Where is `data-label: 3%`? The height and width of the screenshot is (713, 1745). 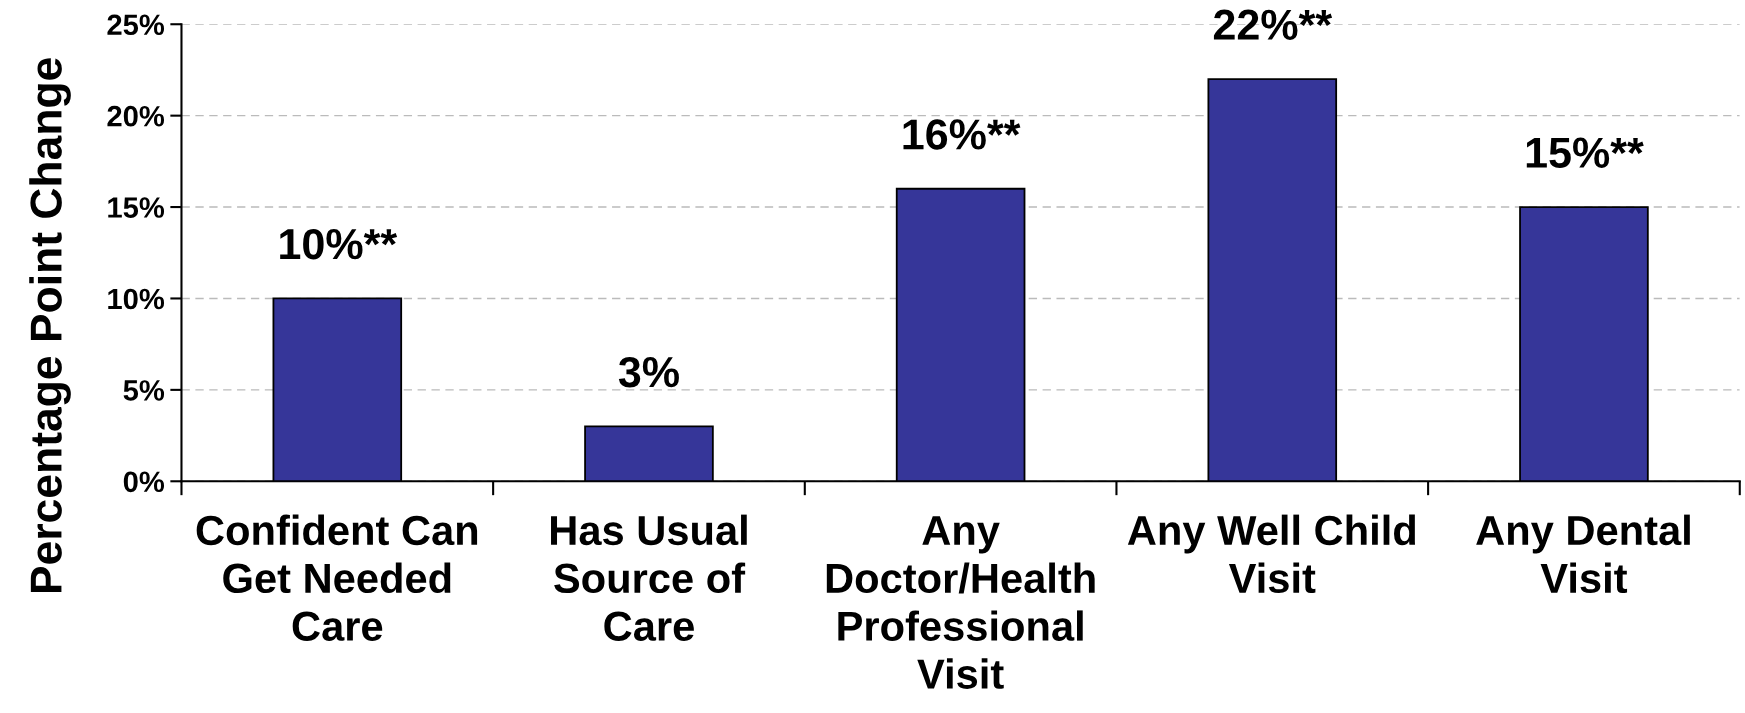
data-label: 3% is located at coordinates (648, 372).